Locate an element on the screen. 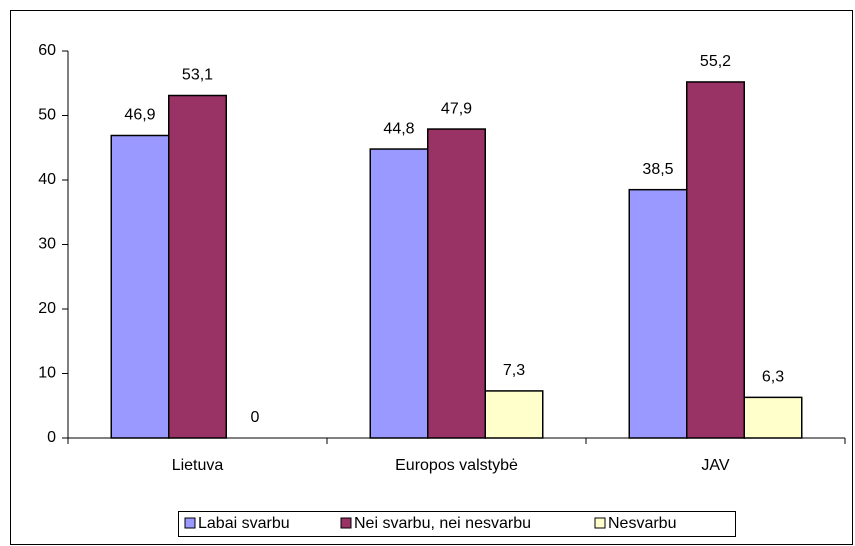  legend-box is located at coordinates (457, 524).